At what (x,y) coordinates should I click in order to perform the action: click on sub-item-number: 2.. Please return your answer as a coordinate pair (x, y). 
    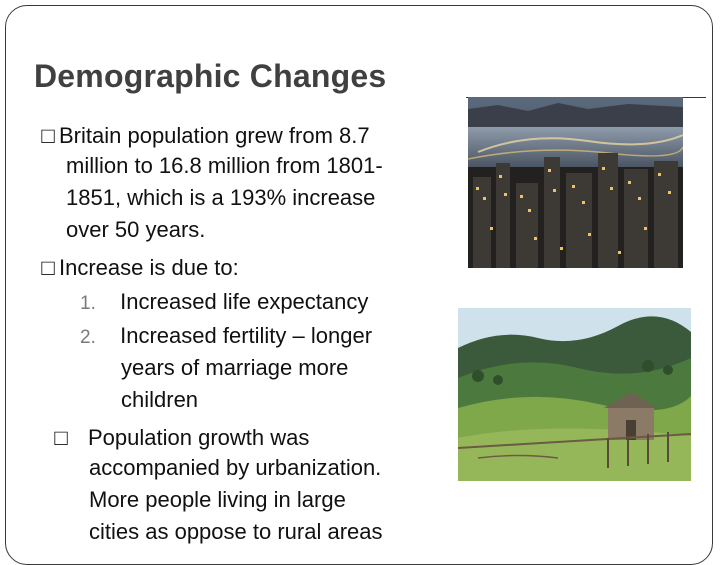
    Looking at the image, I should click on (88, 337).